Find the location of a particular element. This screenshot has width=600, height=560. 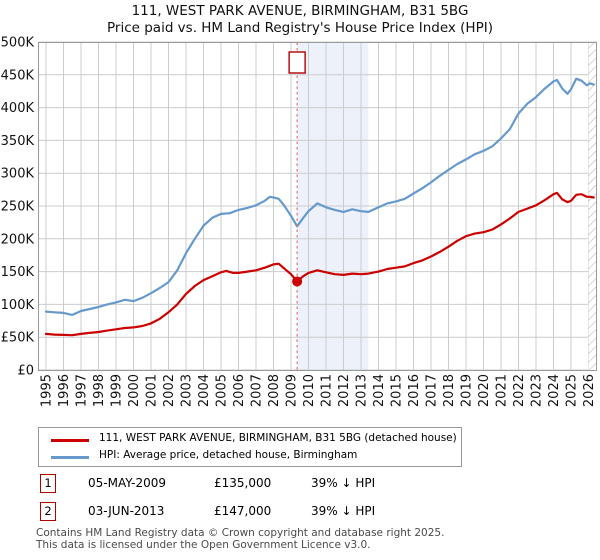

sale-1-marker-box is located at coordinates (297, 62).